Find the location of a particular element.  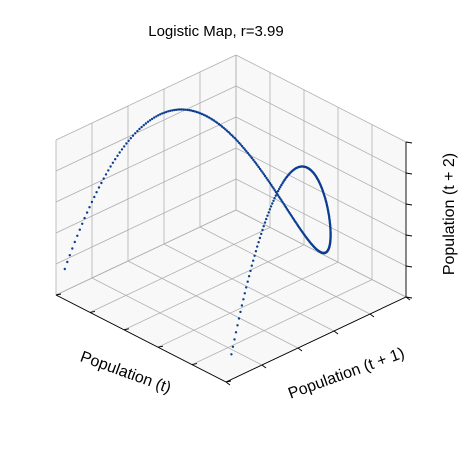

x-axis-line is located at coordinates (141, 338).